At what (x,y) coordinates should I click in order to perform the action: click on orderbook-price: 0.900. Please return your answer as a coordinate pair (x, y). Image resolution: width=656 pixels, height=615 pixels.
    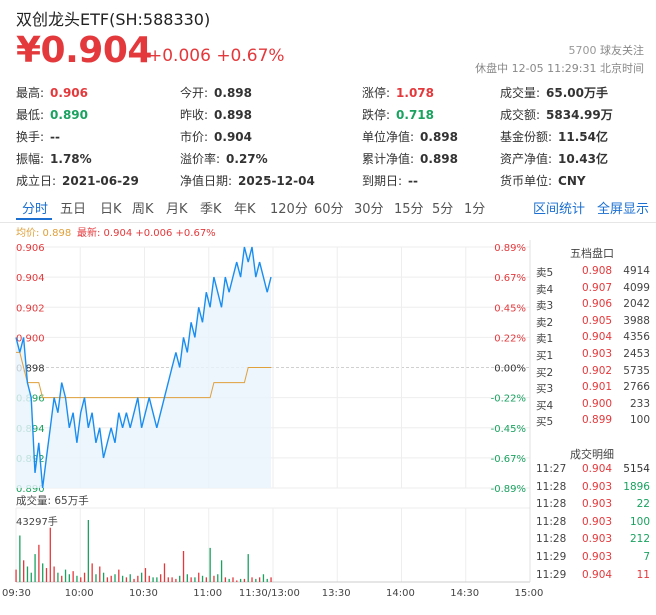
    Looking at the image, I should click on (597, 403).